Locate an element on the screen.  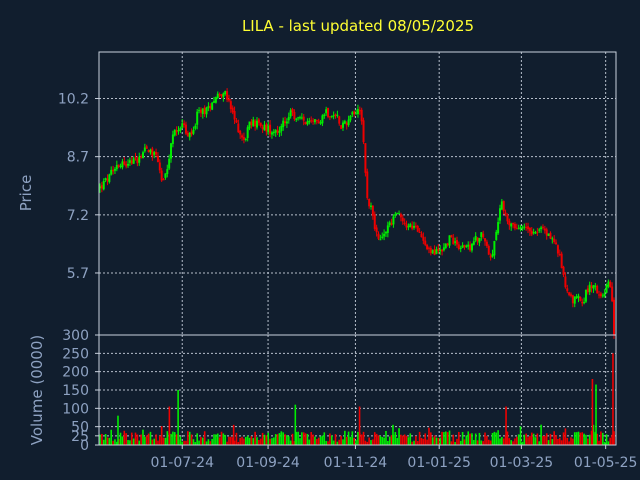
volume-axis-label: Volume (0000) is located at coordinates (37, 390).